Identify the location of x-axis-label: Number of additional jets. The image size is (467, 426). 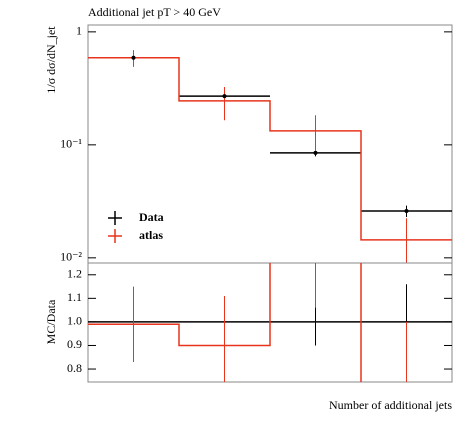
(390, 405).